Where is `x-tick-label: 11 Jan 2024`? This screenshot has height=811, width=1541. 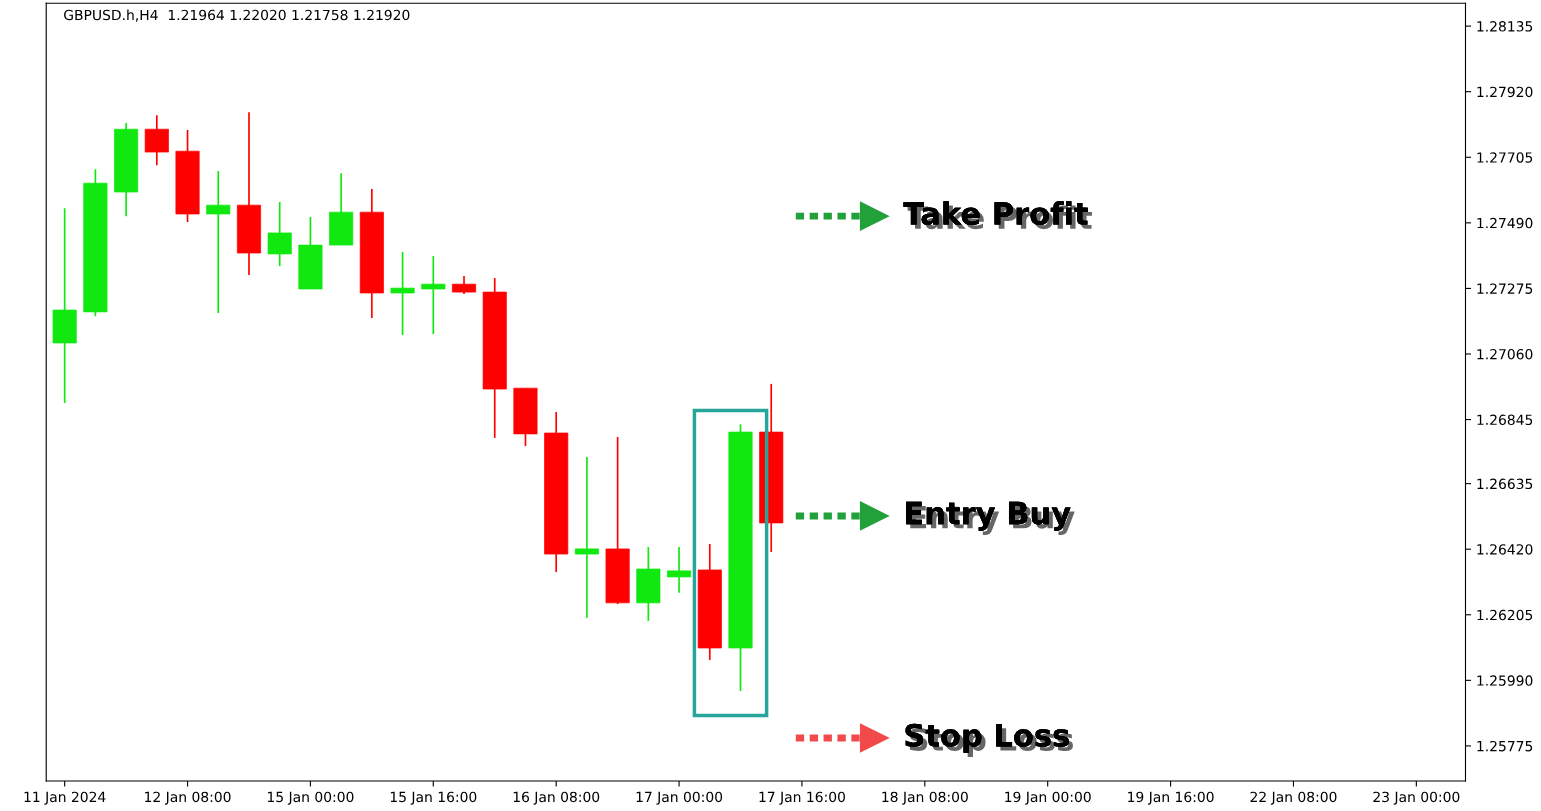
x-tick-label: 11 Jan 2024 is located at coordinates (65, 798).